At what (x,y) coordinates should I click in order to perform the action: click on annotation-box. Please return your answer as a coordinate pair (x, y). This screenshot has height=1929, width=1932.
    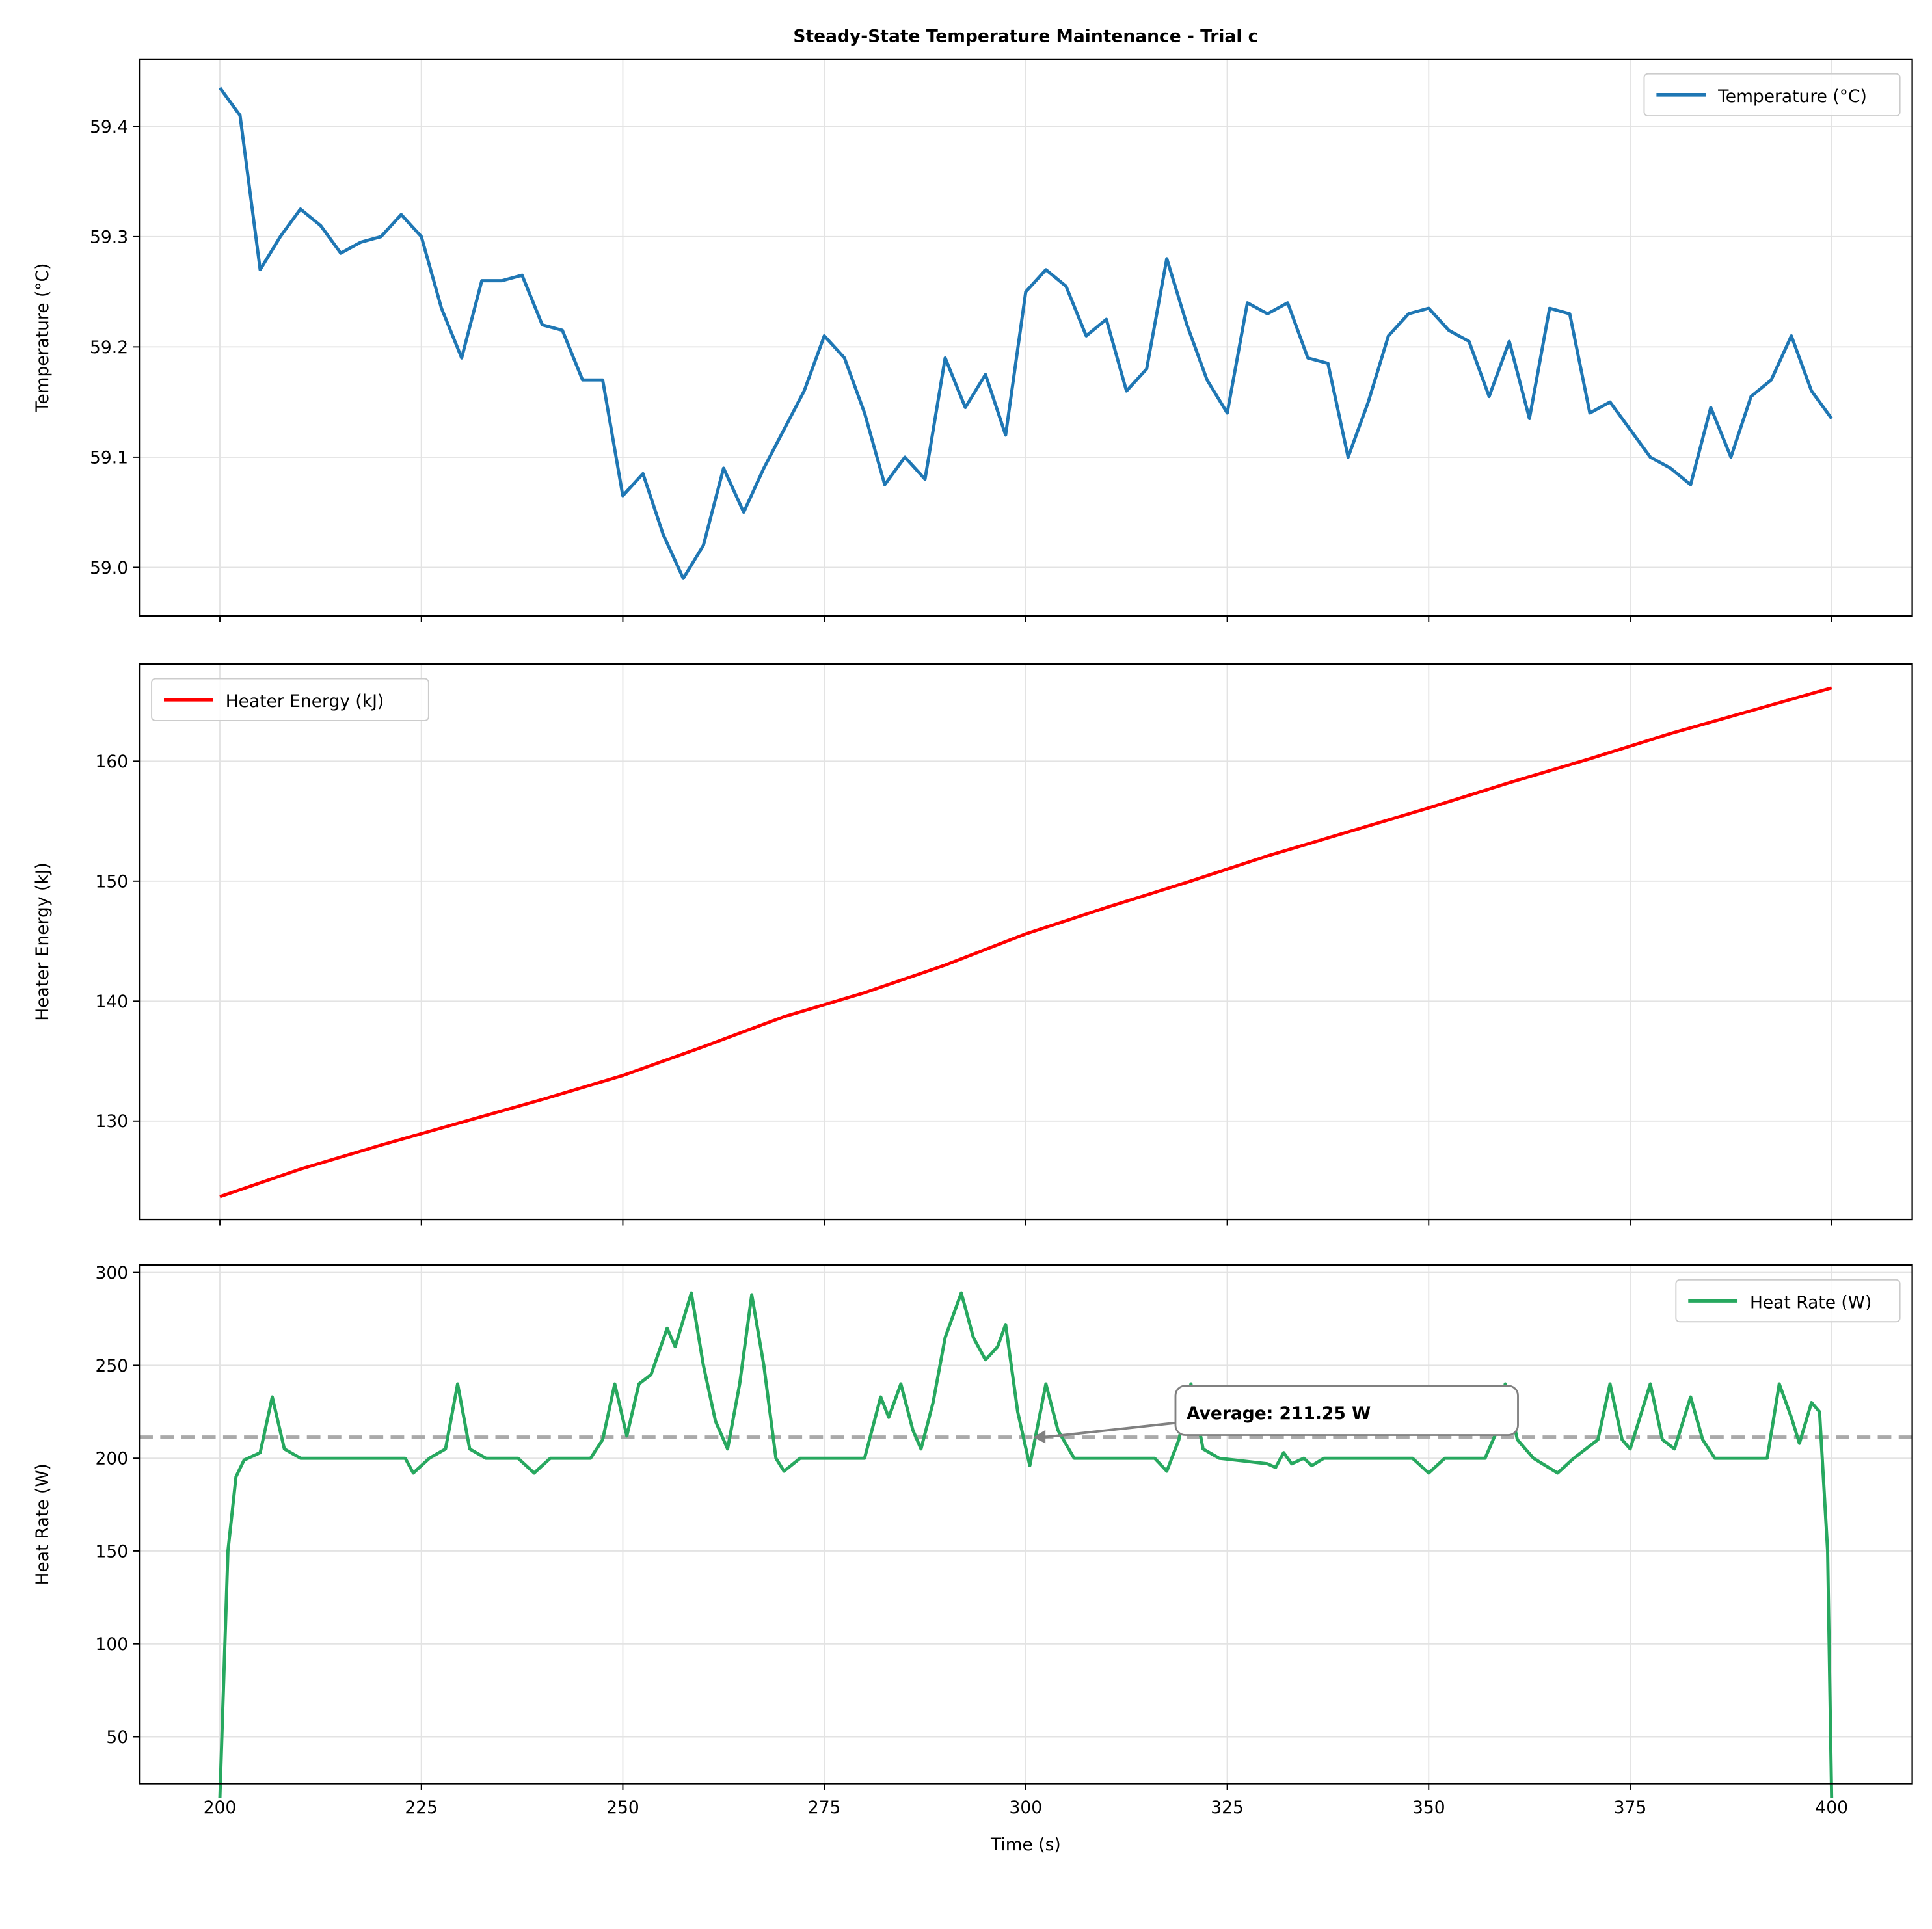
    Looking at the image, I should click on (1346, 1411).